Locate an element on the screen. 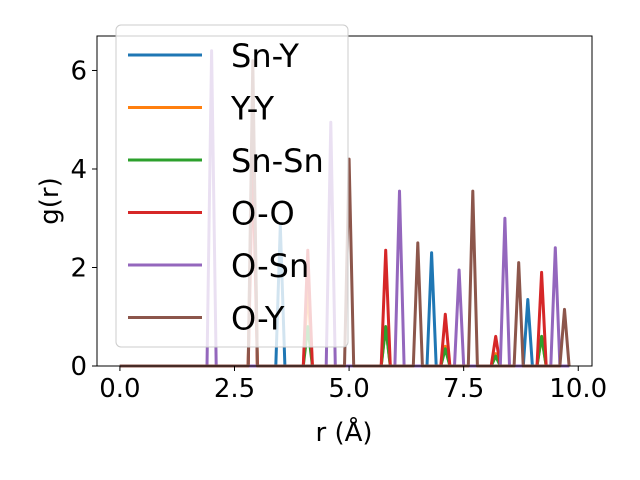 The width and height of the screenshot is (640, 480). legend-label-o-o: O-O is located at coordinates (263, 214).